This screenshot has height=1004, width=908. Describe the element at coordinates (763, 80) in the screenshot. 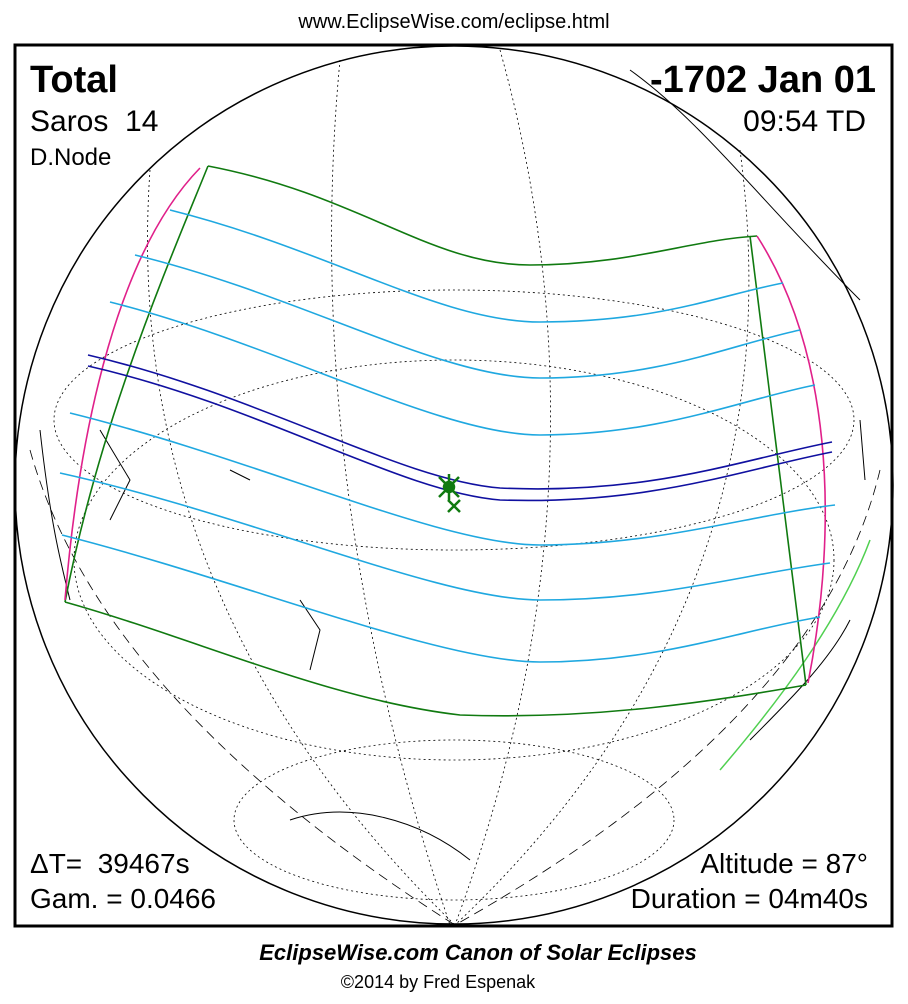

I see `eclipse-date: -1702 Jan 01` at that location.